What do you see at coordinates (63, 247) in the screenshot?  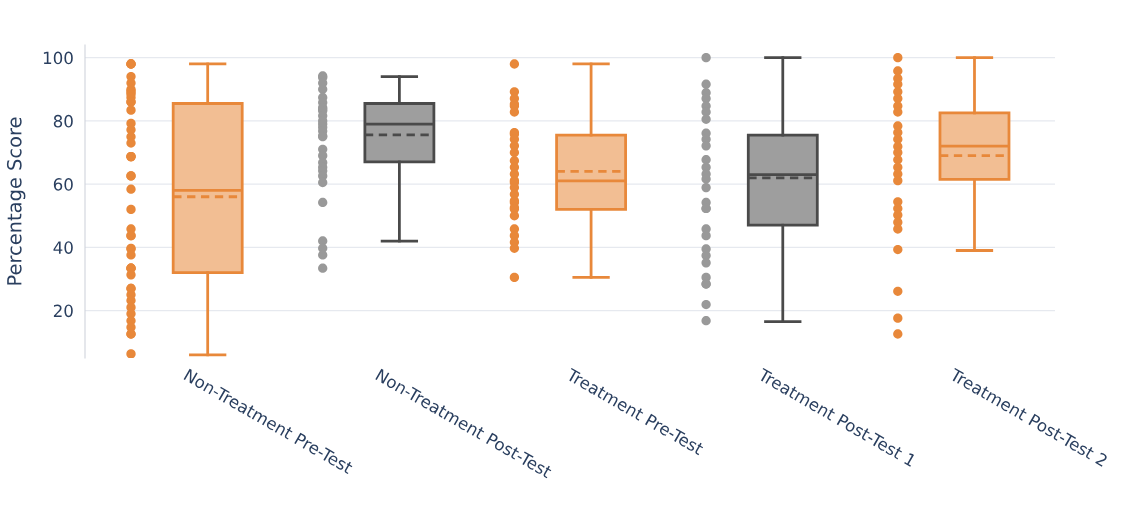 I see `y-tick-label: 40` at bounding box center [63, 247].